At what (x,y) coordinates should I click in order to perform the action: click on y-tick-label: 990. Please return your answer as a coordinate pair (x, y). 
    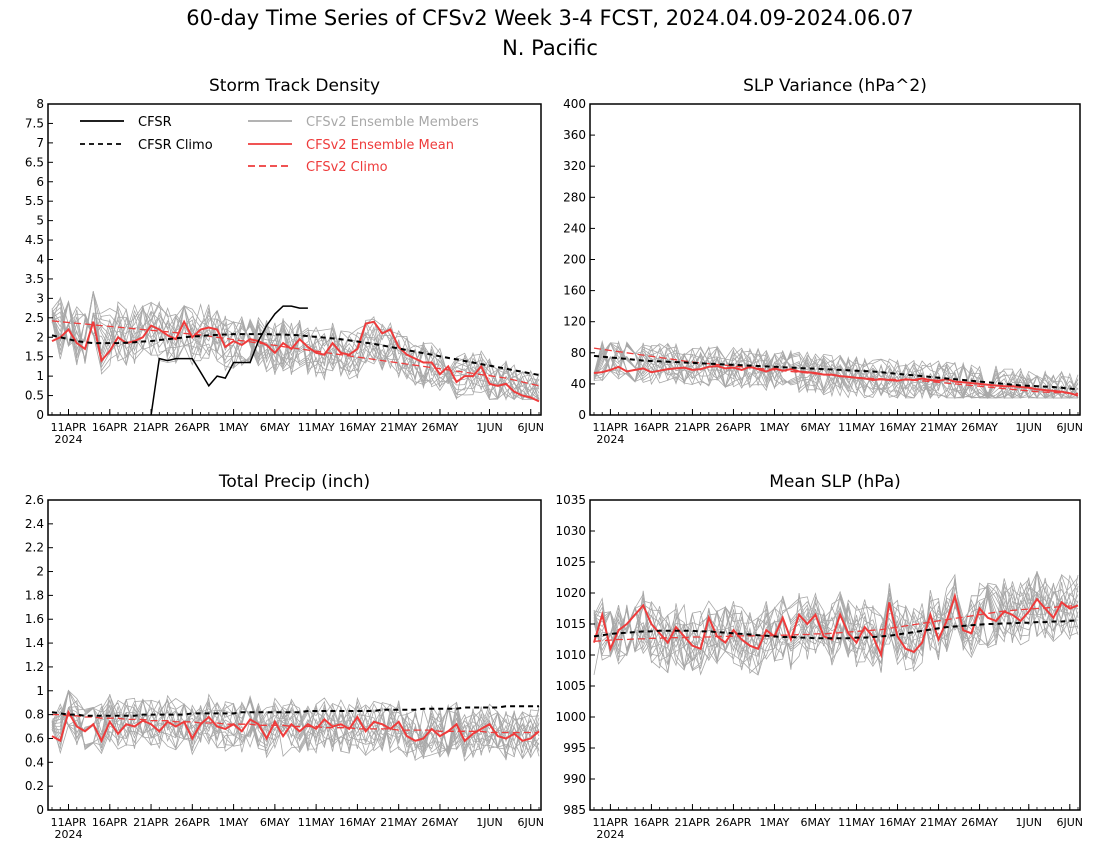
    Looking at the image, I should click on (574, 779).